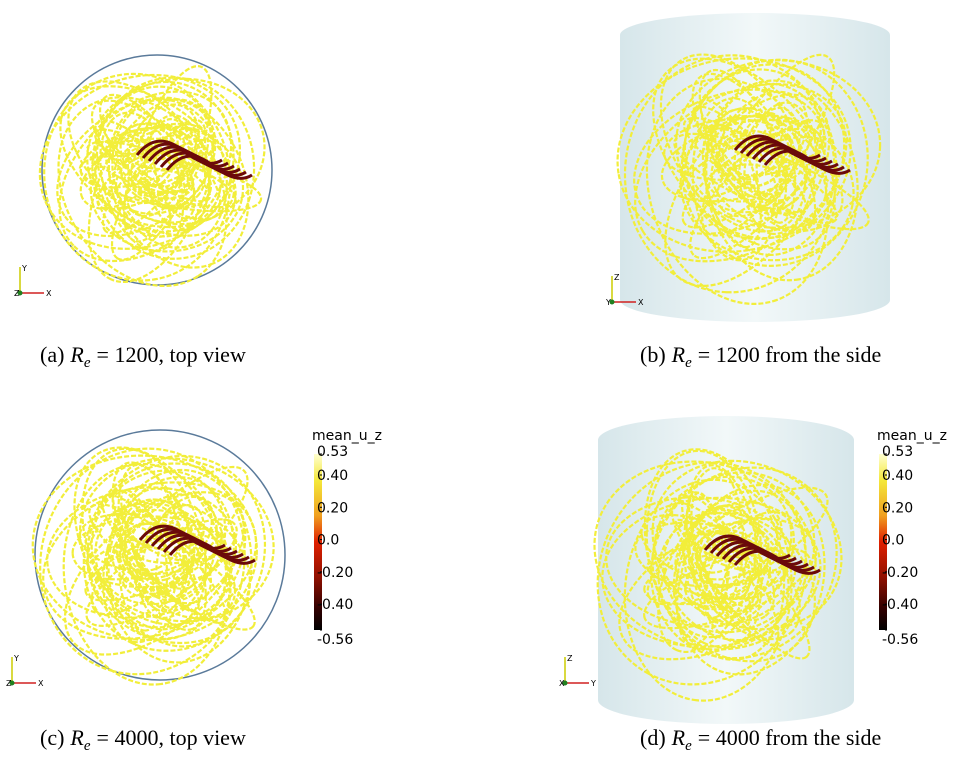 This screenshot has width=954, height=762. Describe the element at coordinates (335, 640) in the screenshot. I see `colorbar-tick-label: -0.56` at that location.